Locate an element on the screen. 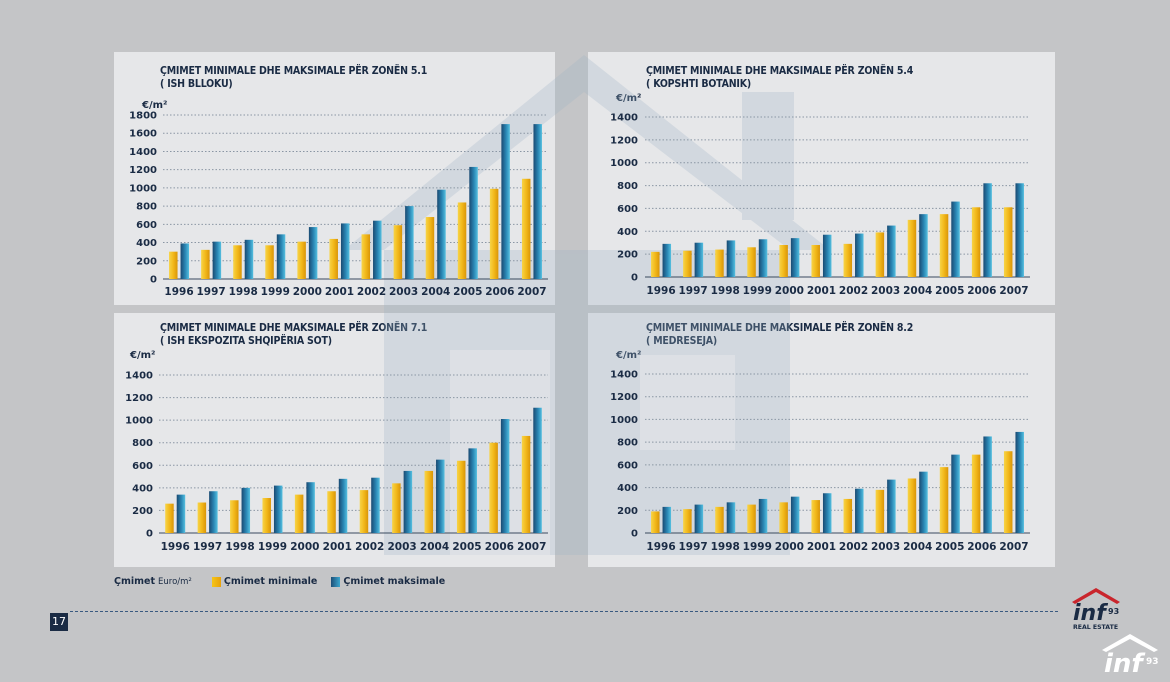 This screenshot has height=682, width=1170. legend-unit: Euro/m² is located at coordinates (175, 581).